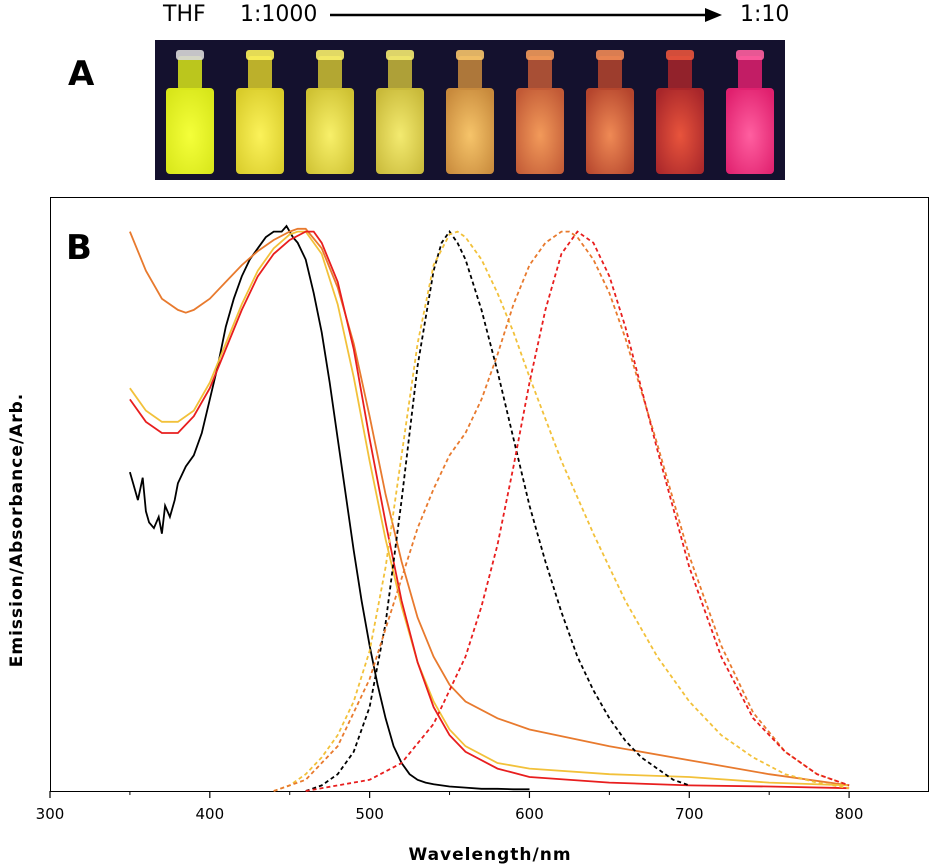 The height and width of the screenshot is (868, 934). What do you see at coordinates (81, 74) in the screenshot?
I see `panel-a-label: A` at bounding box center [81, 74].